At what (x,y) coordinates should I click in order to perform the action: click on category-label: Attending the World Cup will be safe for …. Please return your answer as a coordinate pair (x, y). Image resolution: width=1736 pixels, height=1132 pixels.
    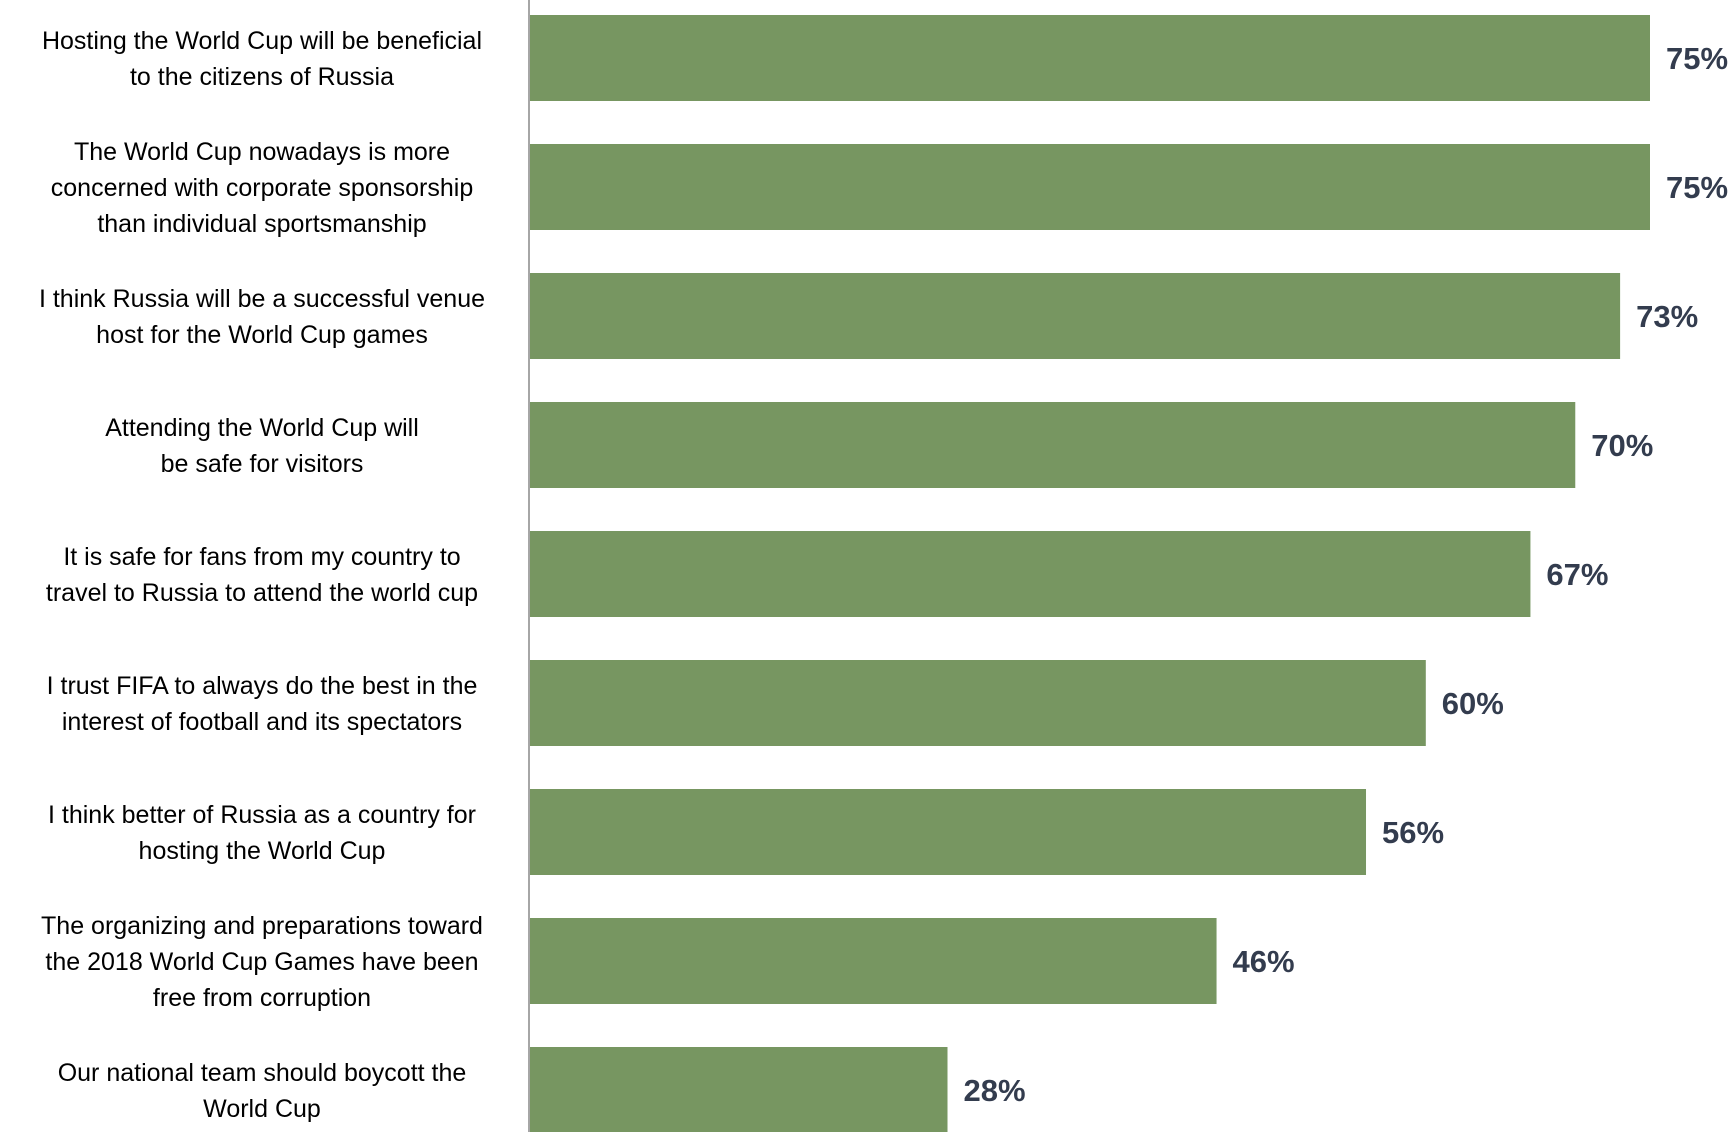
    Looking at the image, I should click on (262, 446).